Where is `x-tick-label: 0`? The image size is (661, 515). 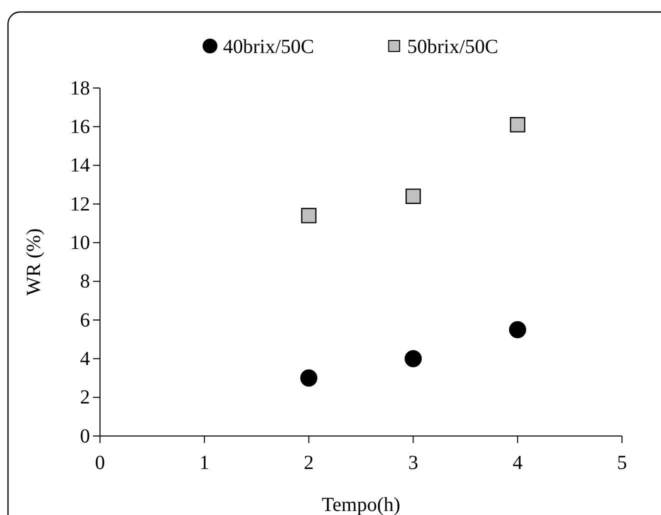 x-tick-label: 0 is located at coordinates (100, 463).